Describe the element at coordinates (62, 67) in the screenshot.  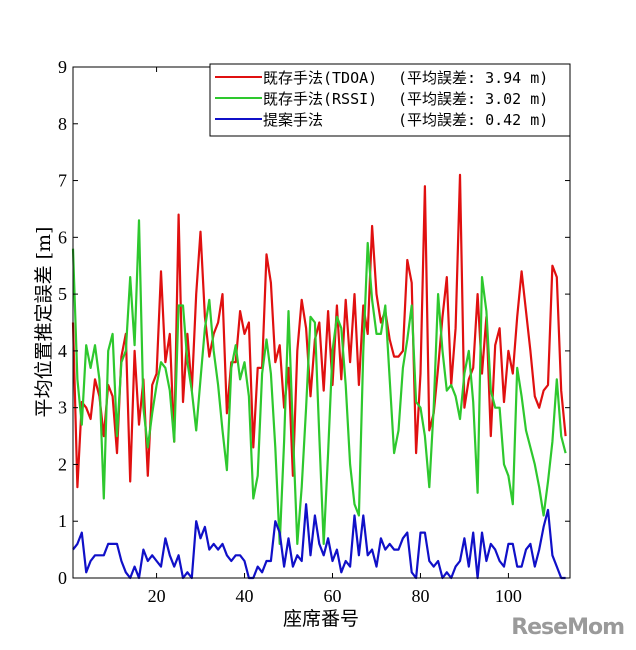
I see `y-tick-label: 9` at that location.